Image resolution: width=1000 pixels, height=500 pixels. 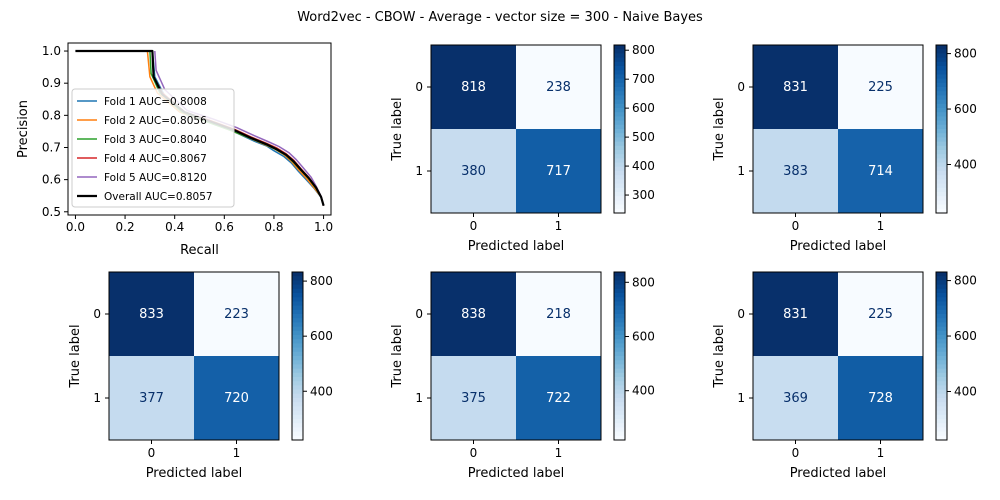 What do you see at coordinates (323, 227) in the screenshot?
I see `pr-x-tick-label: 1.0` at bounding box center [323, 227].